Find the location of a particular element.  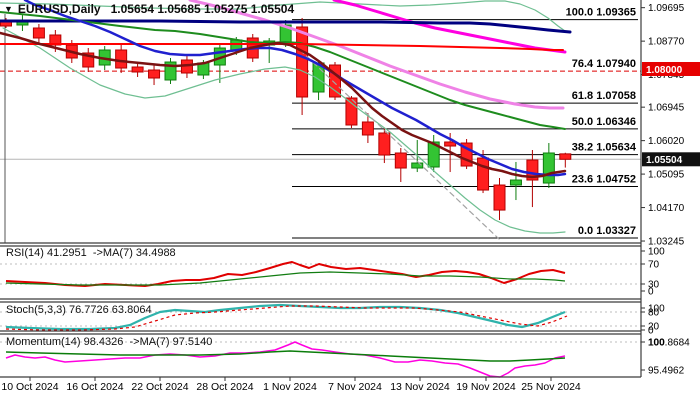

stoch-axis-label: 0 is located at coordinates (651, 331).